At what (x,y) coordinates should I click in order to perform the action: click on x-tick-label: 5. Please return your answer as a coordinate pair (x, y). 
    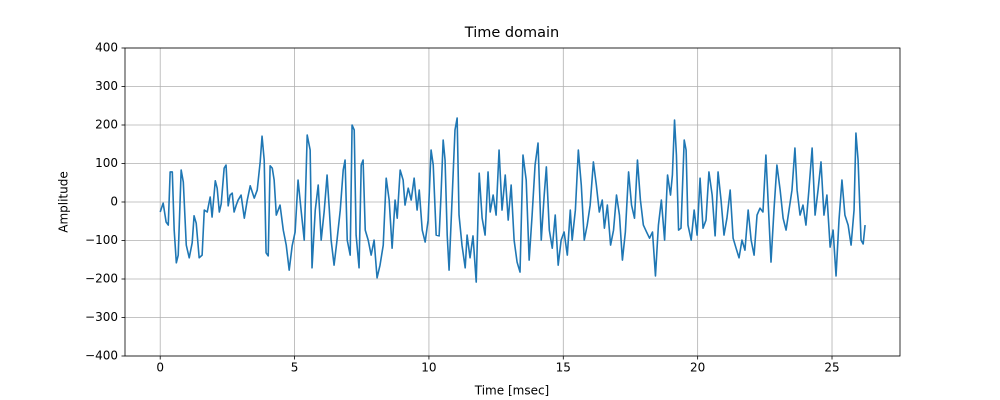
    Looking at the image, I should click on (295, 368).